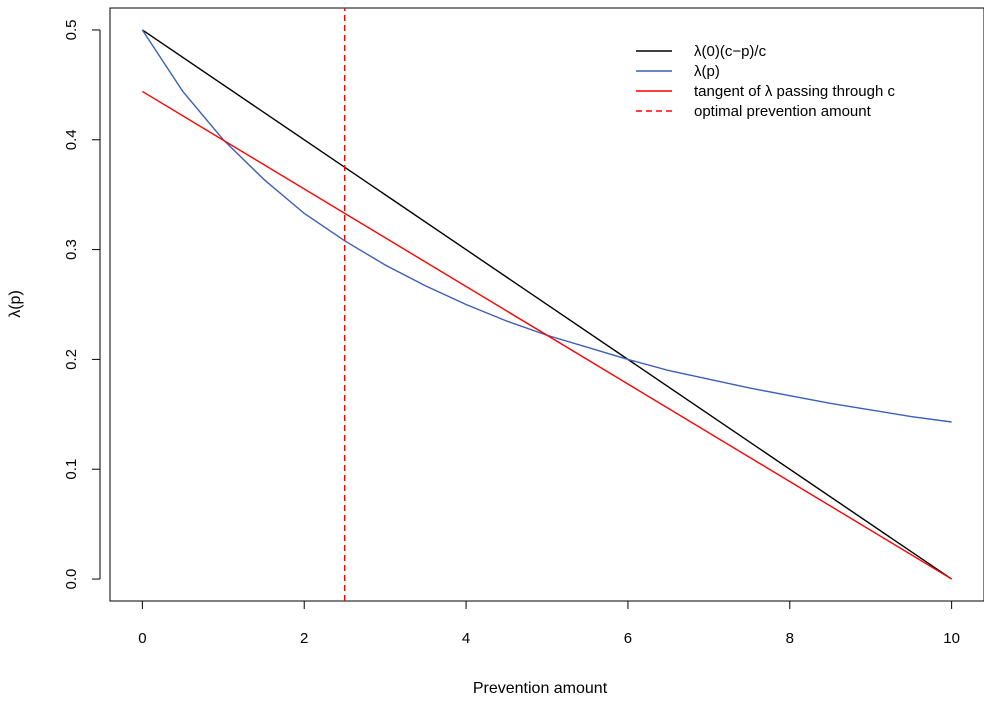 This screenshot has width=984, height=703. What do you see at coordinates (730, 51) in the screenshot?
I see `legend-label: λ(0)(c−p)/c` at bounding box center [730, 51].